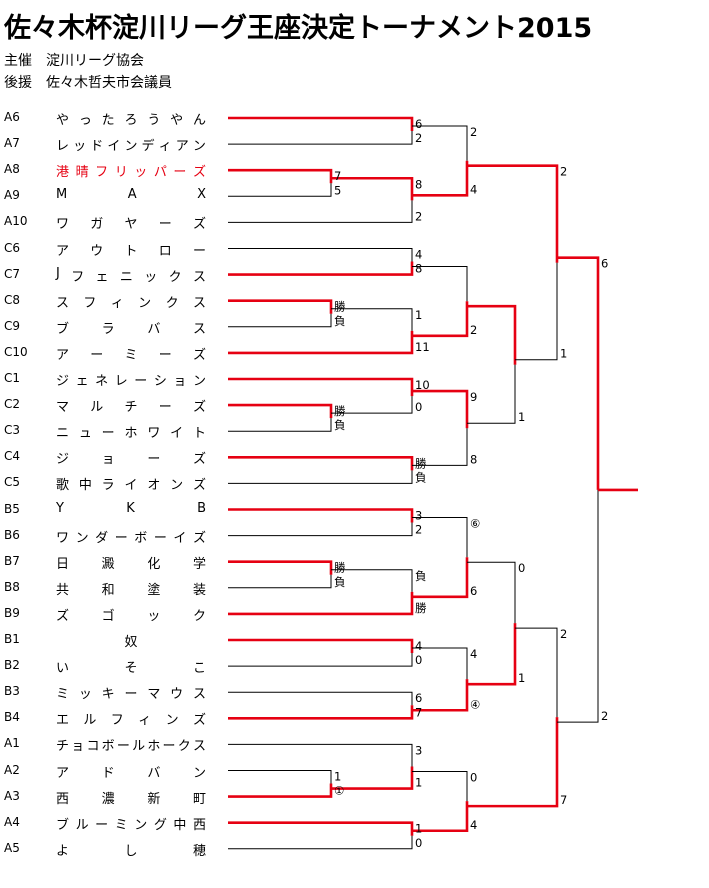 The width and height of the screenshot is (709, 888). What do you see at coordinates (131, 538) in the screenshot?
I see `team-name: ワンダーボーイズ` at bounding box center [131, 538].